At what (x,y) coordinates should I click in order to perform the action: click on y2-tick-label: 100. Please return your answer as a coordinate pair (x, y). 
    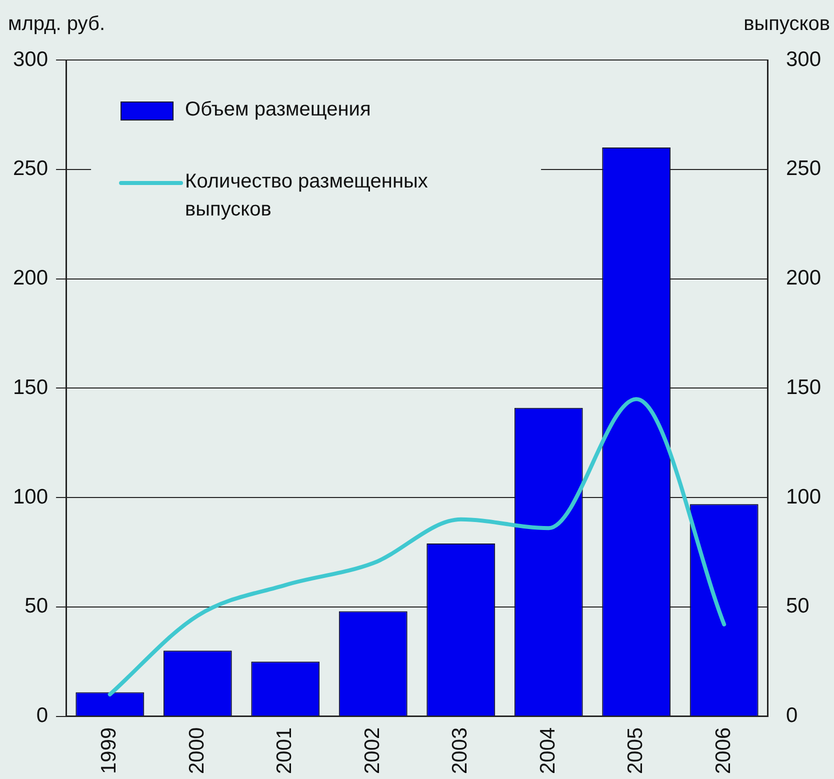
    Looking at the image, I should click on (804, 496).